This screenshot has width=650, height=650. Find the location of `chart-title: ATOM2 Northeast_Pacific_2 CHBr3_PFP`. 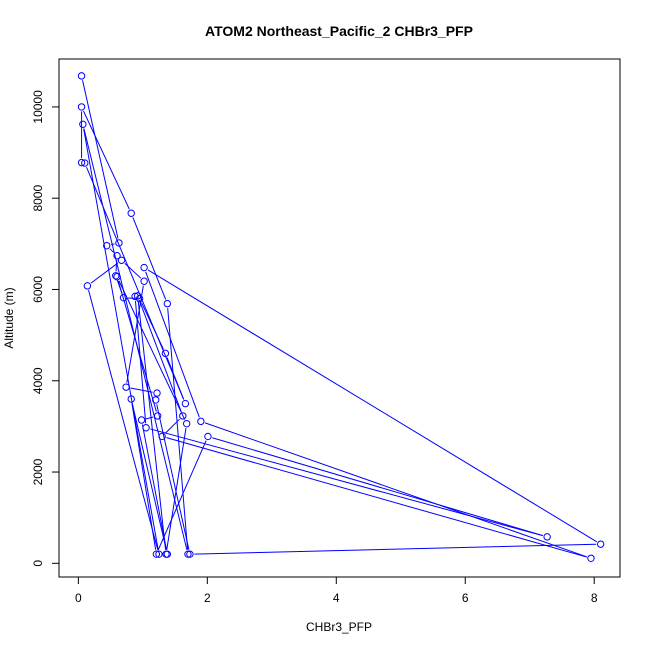

chart-title: ATOM2 Northeast_Pacific_2 CHBr3_PFP is located at coordinates (339, 31).